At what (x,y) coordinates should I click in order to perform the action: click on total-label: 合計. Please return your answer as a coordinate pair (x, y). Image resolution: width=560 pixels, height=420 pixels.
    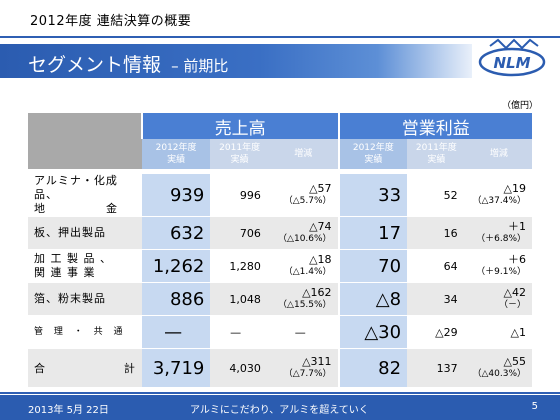
    Looking at the image, I should click on (85, 367).